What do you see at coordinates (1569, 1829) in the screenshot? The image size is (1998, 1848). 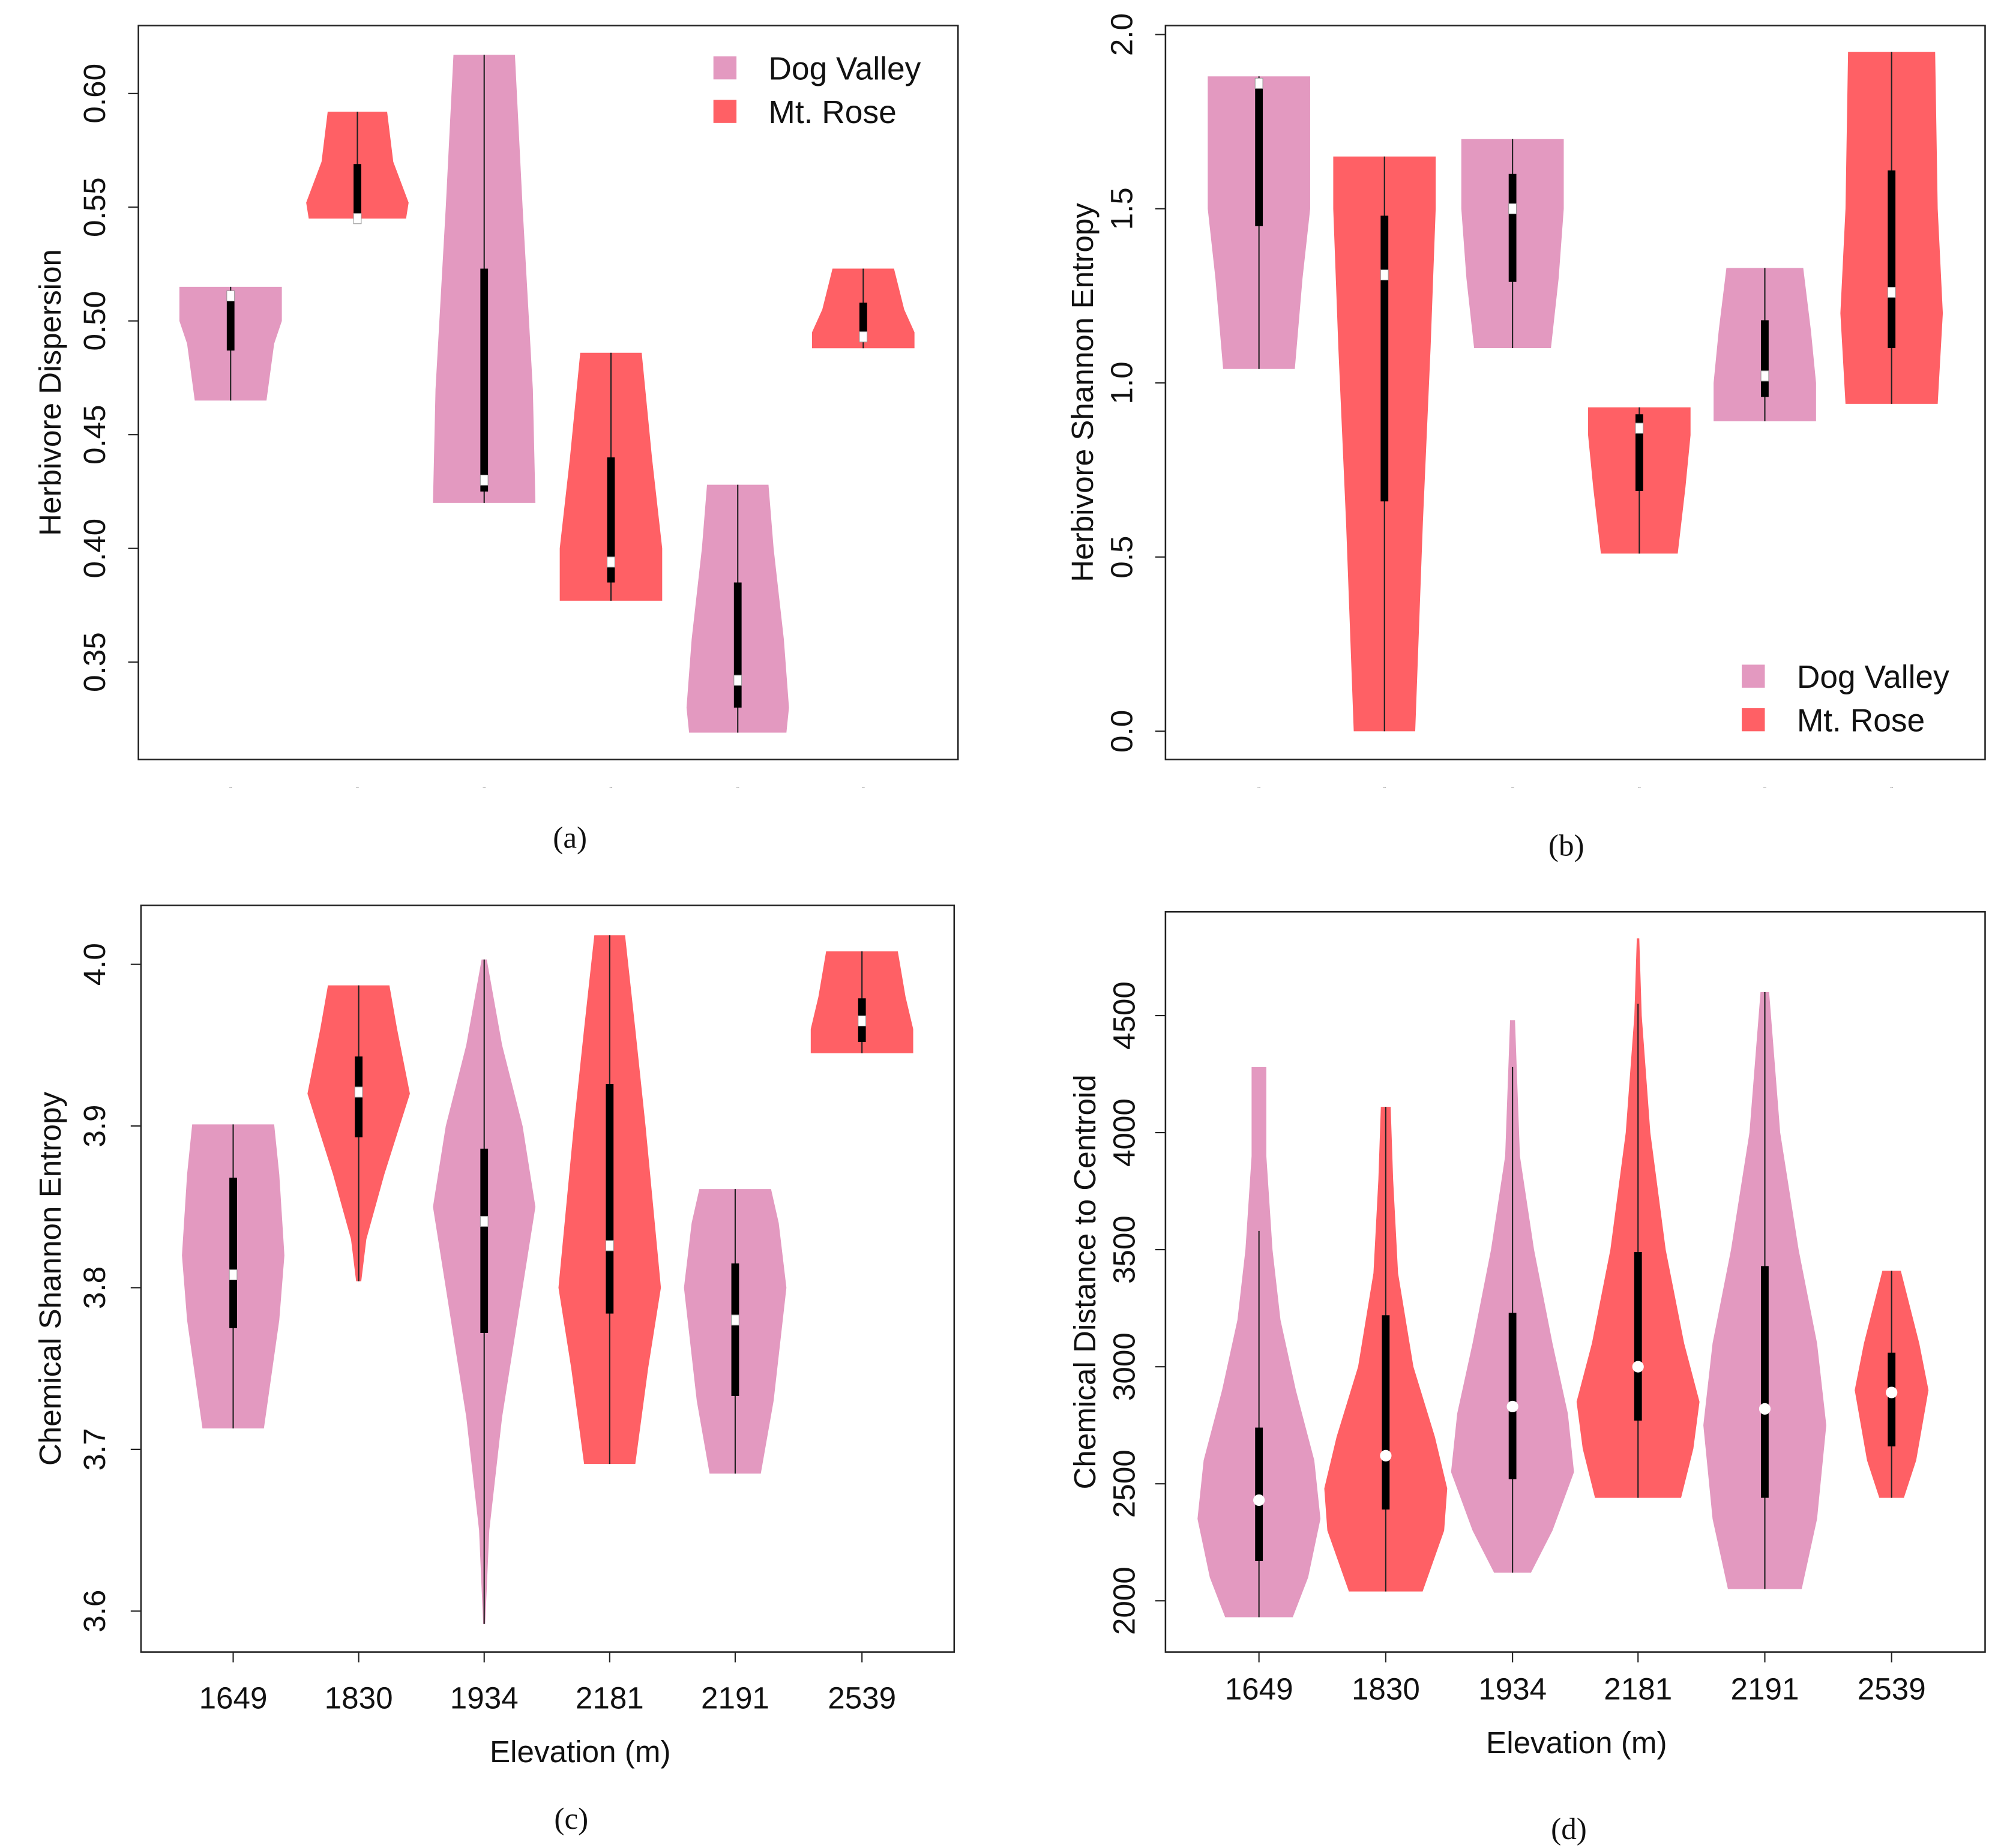 I see `panel-caption: (d)` at bounding box center [1569, 1829].